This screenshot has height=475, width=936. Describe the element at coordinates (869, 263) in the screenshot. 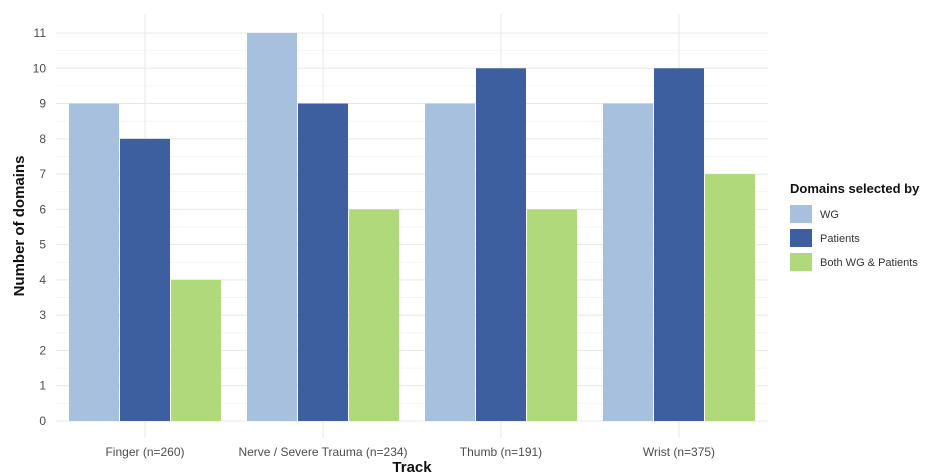

I see `legend-label: Both WG & Patients` at that location.